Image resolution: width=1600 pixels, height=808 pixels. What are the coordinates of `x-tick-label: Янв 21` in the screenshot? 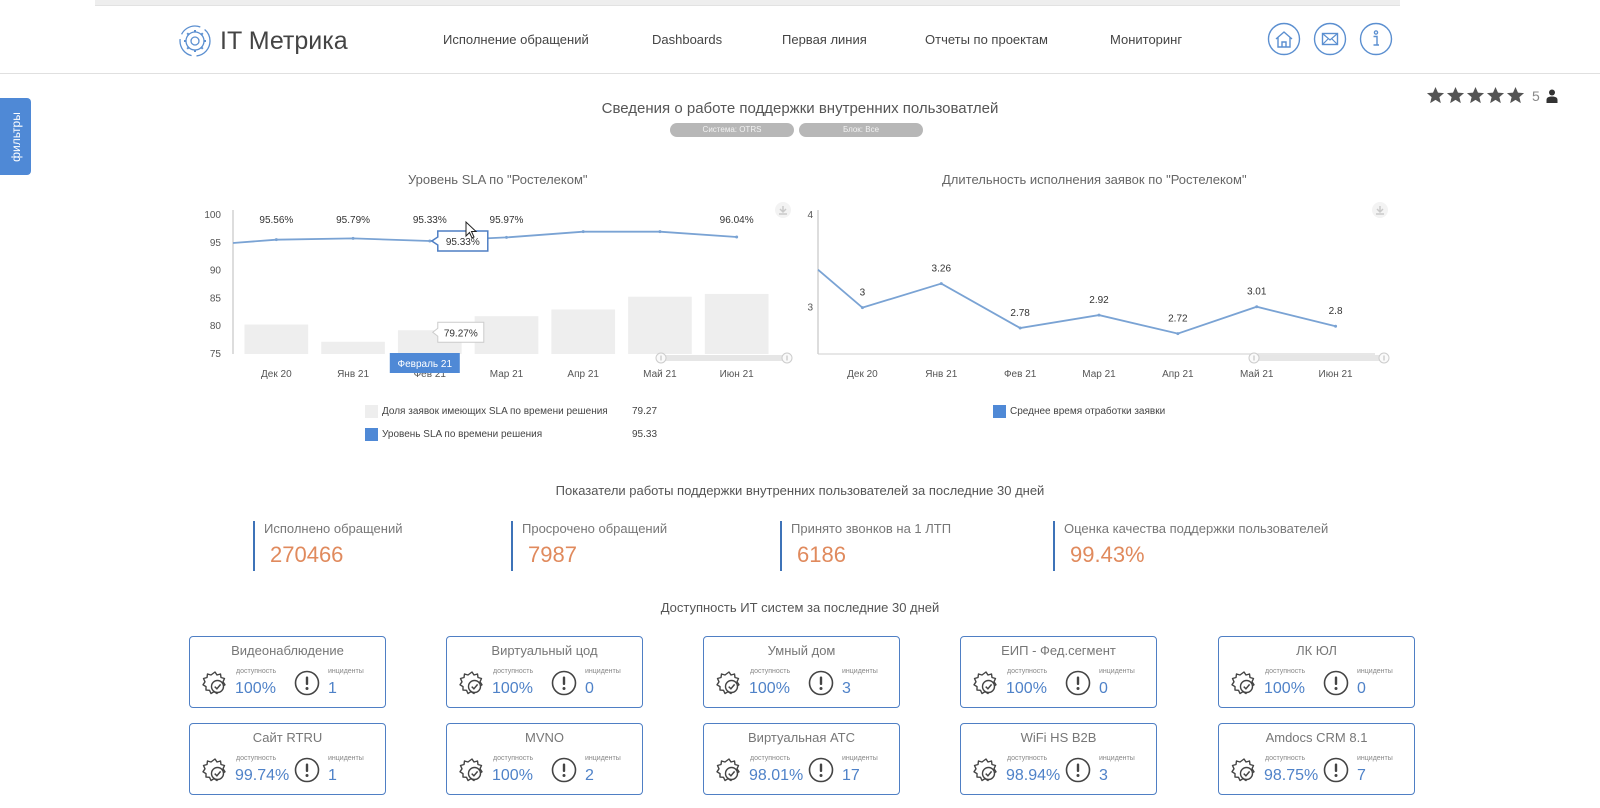 It's located at (353, 374).